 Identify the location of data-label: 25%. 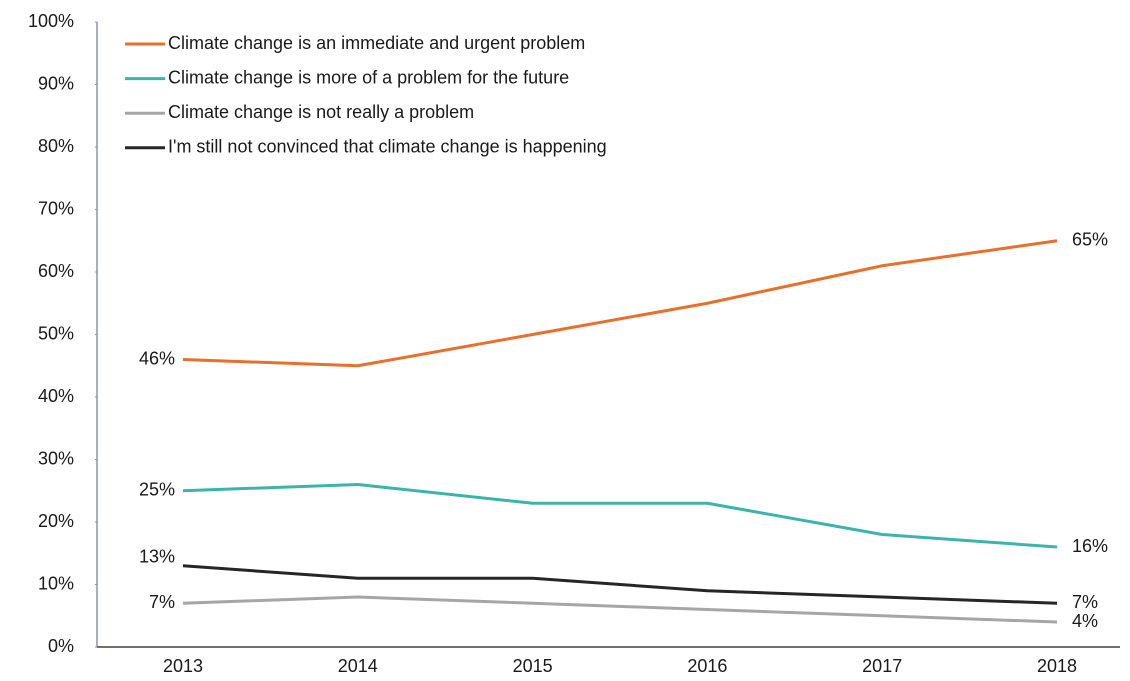
(157, 490).